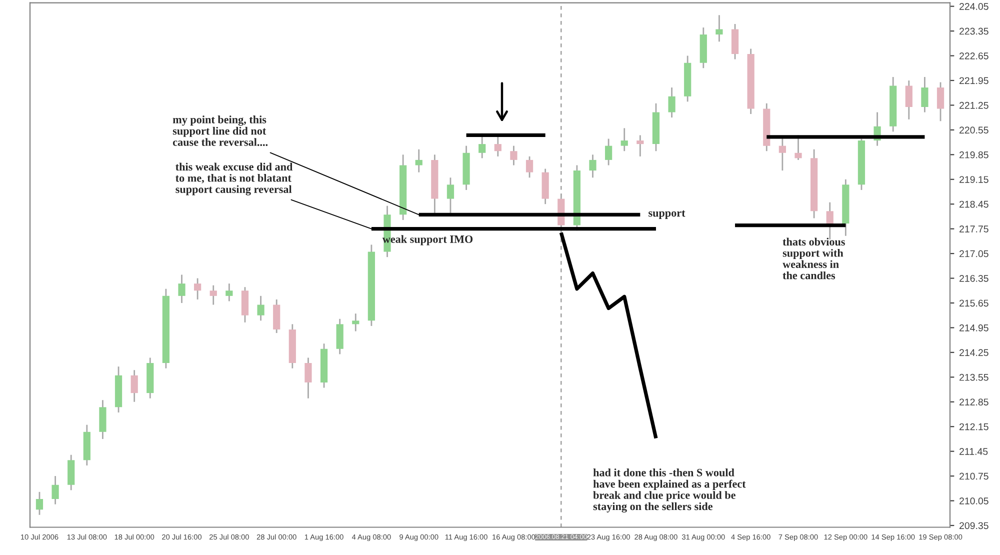 The width and height of the screenshot is (1000, 555). I want to click on y-tick-label: 214.95, so click(974, 328).